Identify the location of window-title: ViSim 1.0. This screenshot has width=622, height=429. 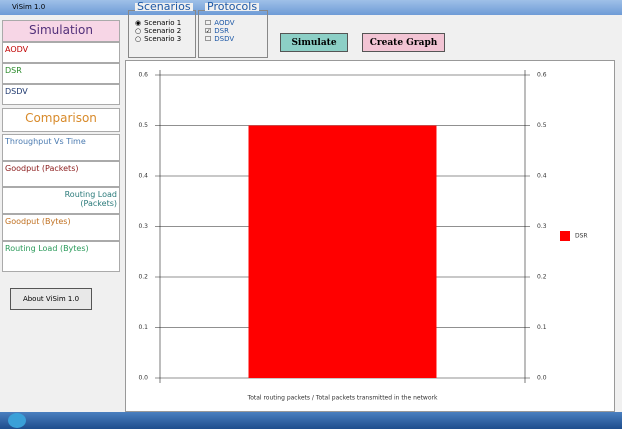
(311, 7).